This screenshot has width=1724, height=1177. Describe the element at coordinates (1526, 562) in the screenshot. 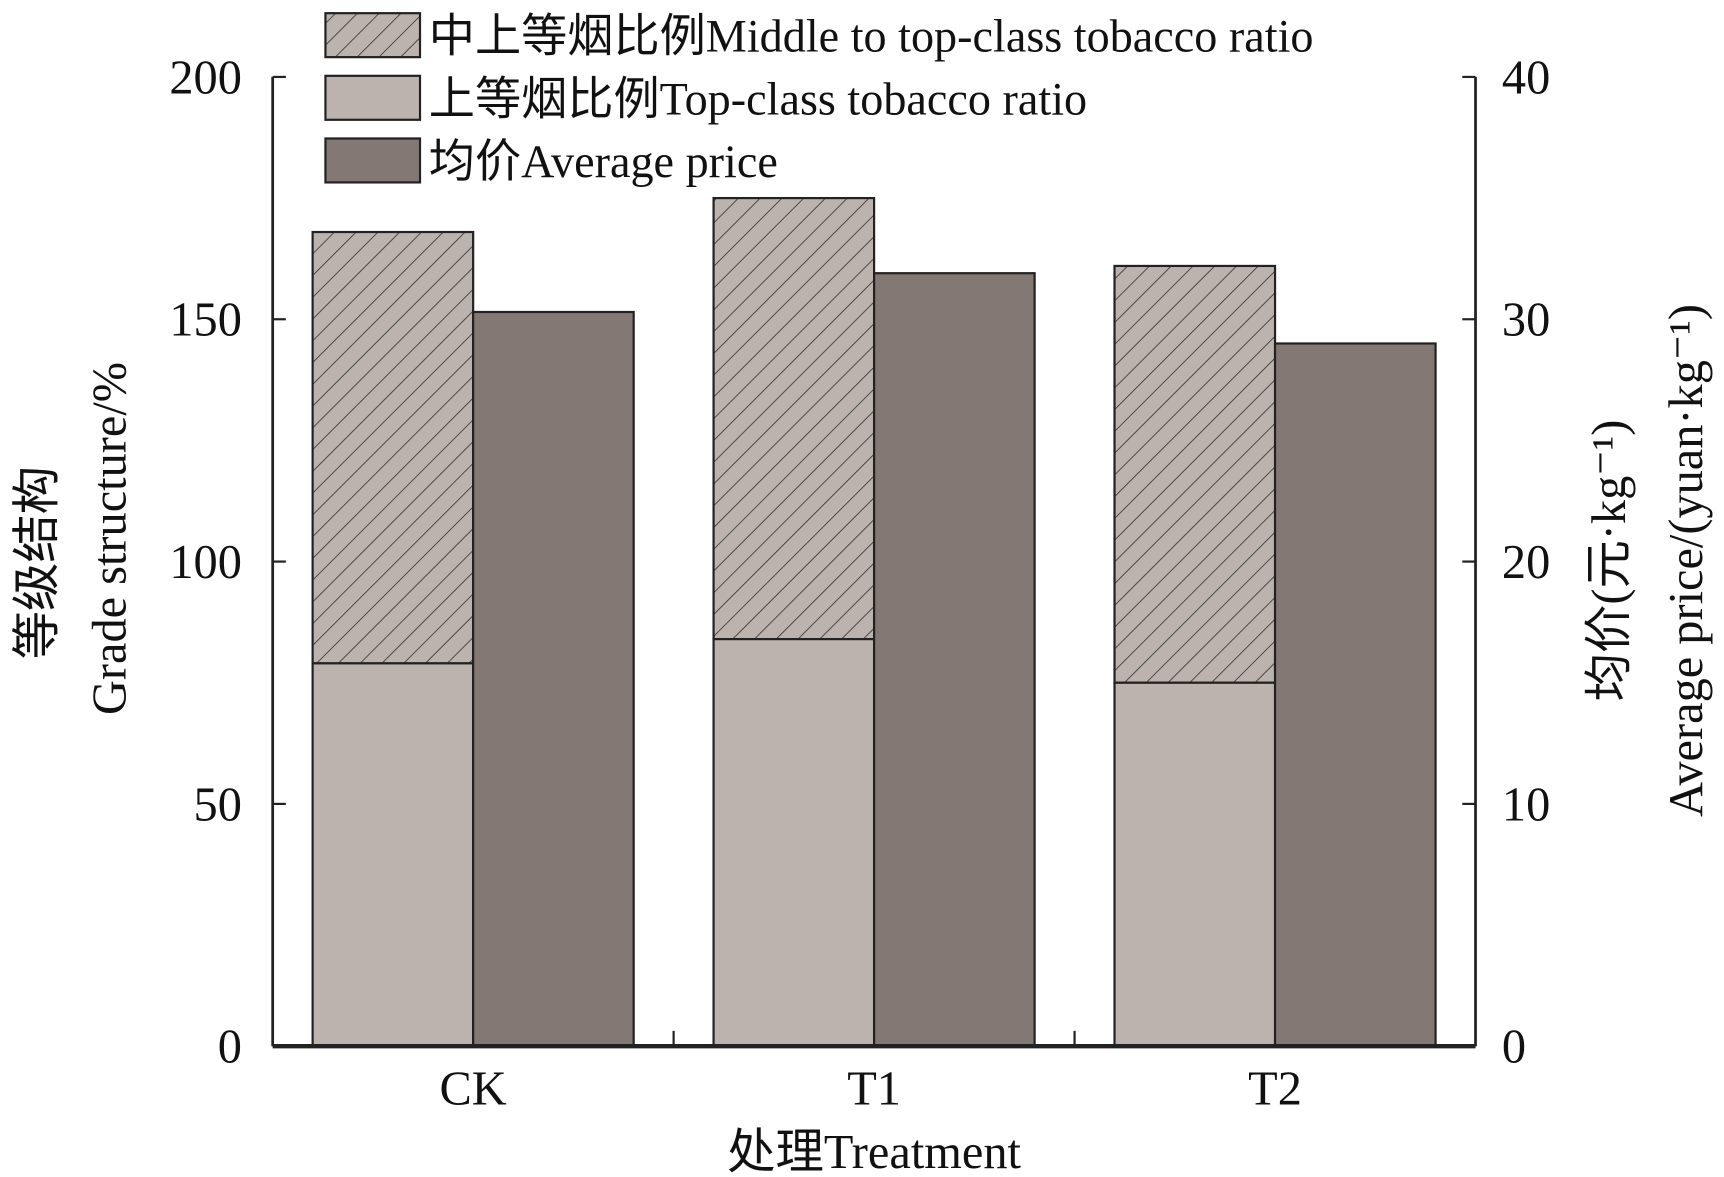

I see `y2-tick-label-20: 20` at that location.